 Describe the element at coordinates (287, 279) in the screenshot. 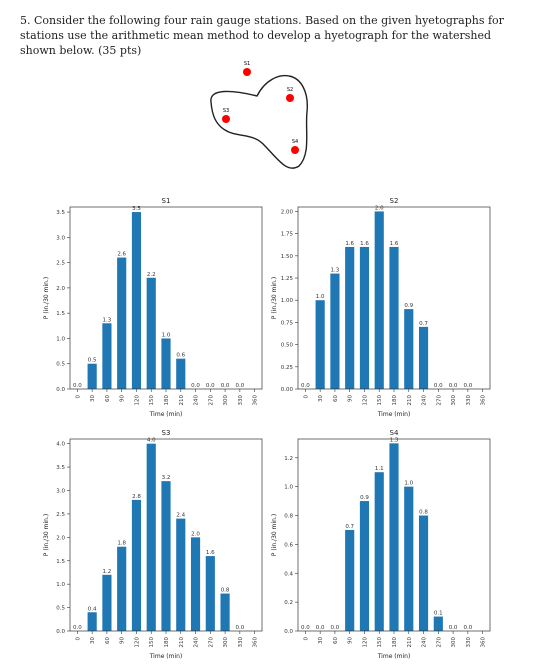

I see `y-tick-label: 1.25` at that location.